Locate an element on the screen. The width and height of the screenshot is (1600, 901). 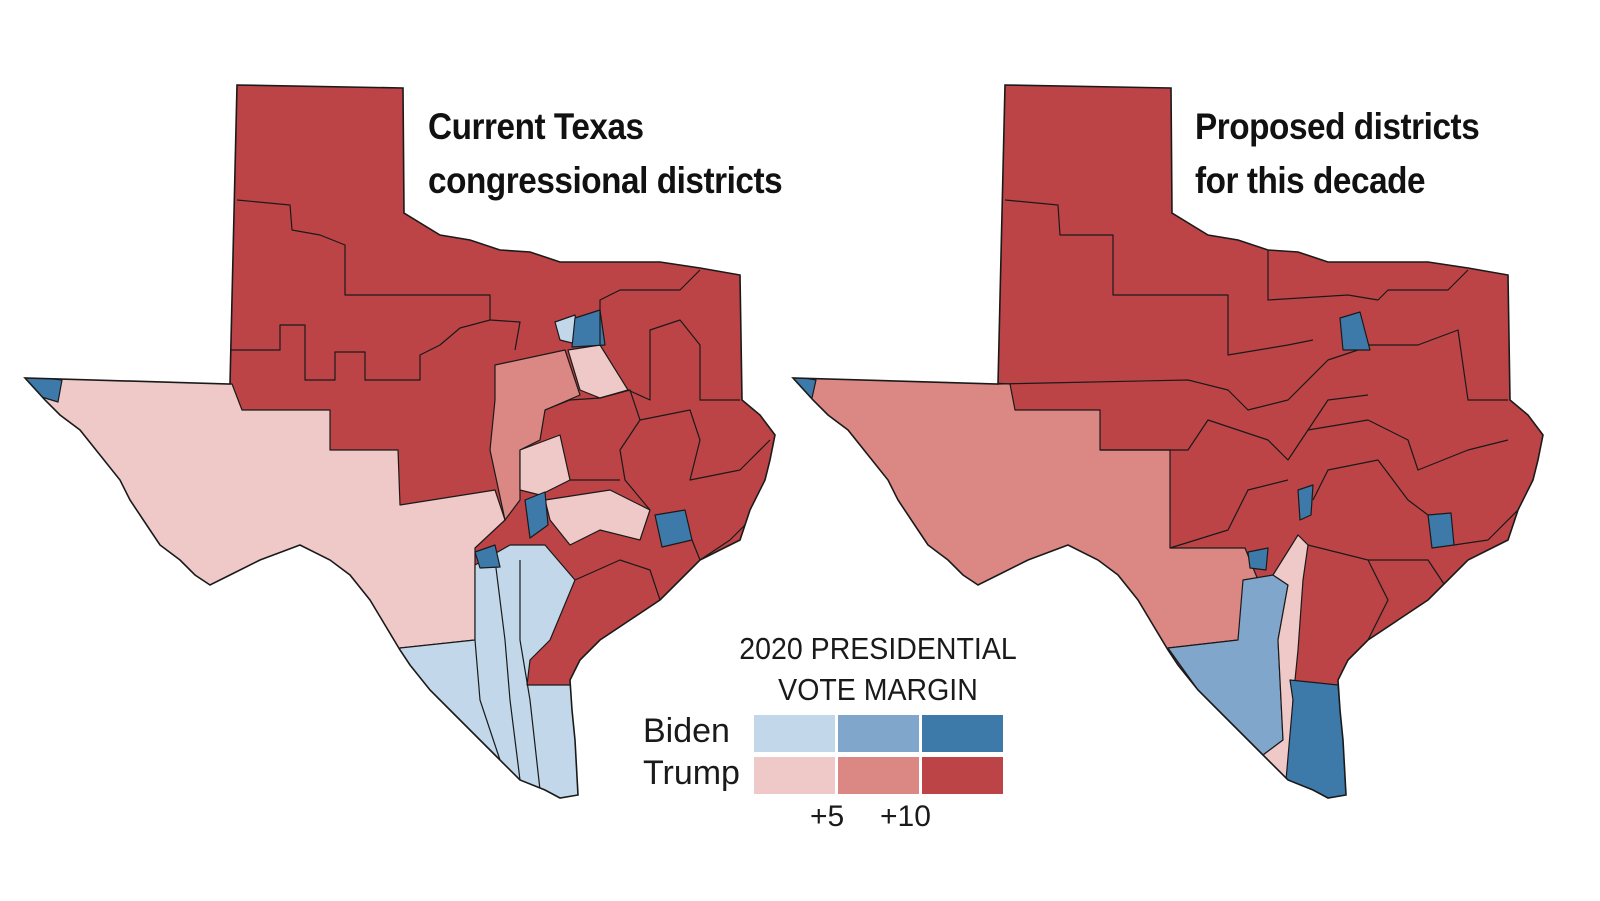
swatch-trump-mid is located at coordinates (878, 775).